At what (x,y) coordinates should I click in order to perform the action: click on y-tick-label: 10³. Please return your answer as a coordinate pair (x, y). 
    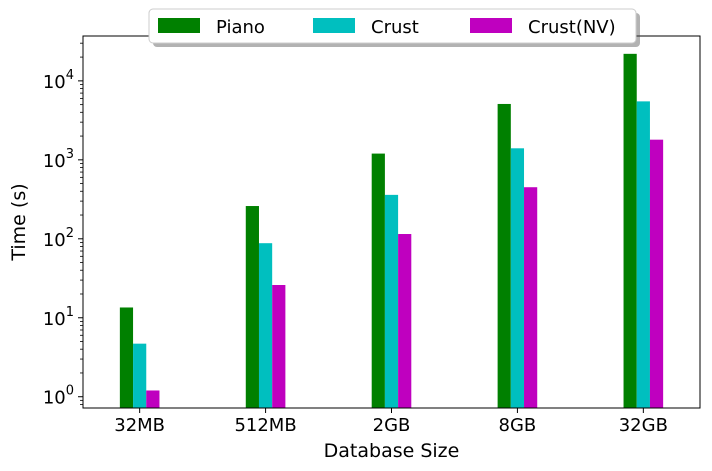
    Looking at the image, I should click on (58, 159).